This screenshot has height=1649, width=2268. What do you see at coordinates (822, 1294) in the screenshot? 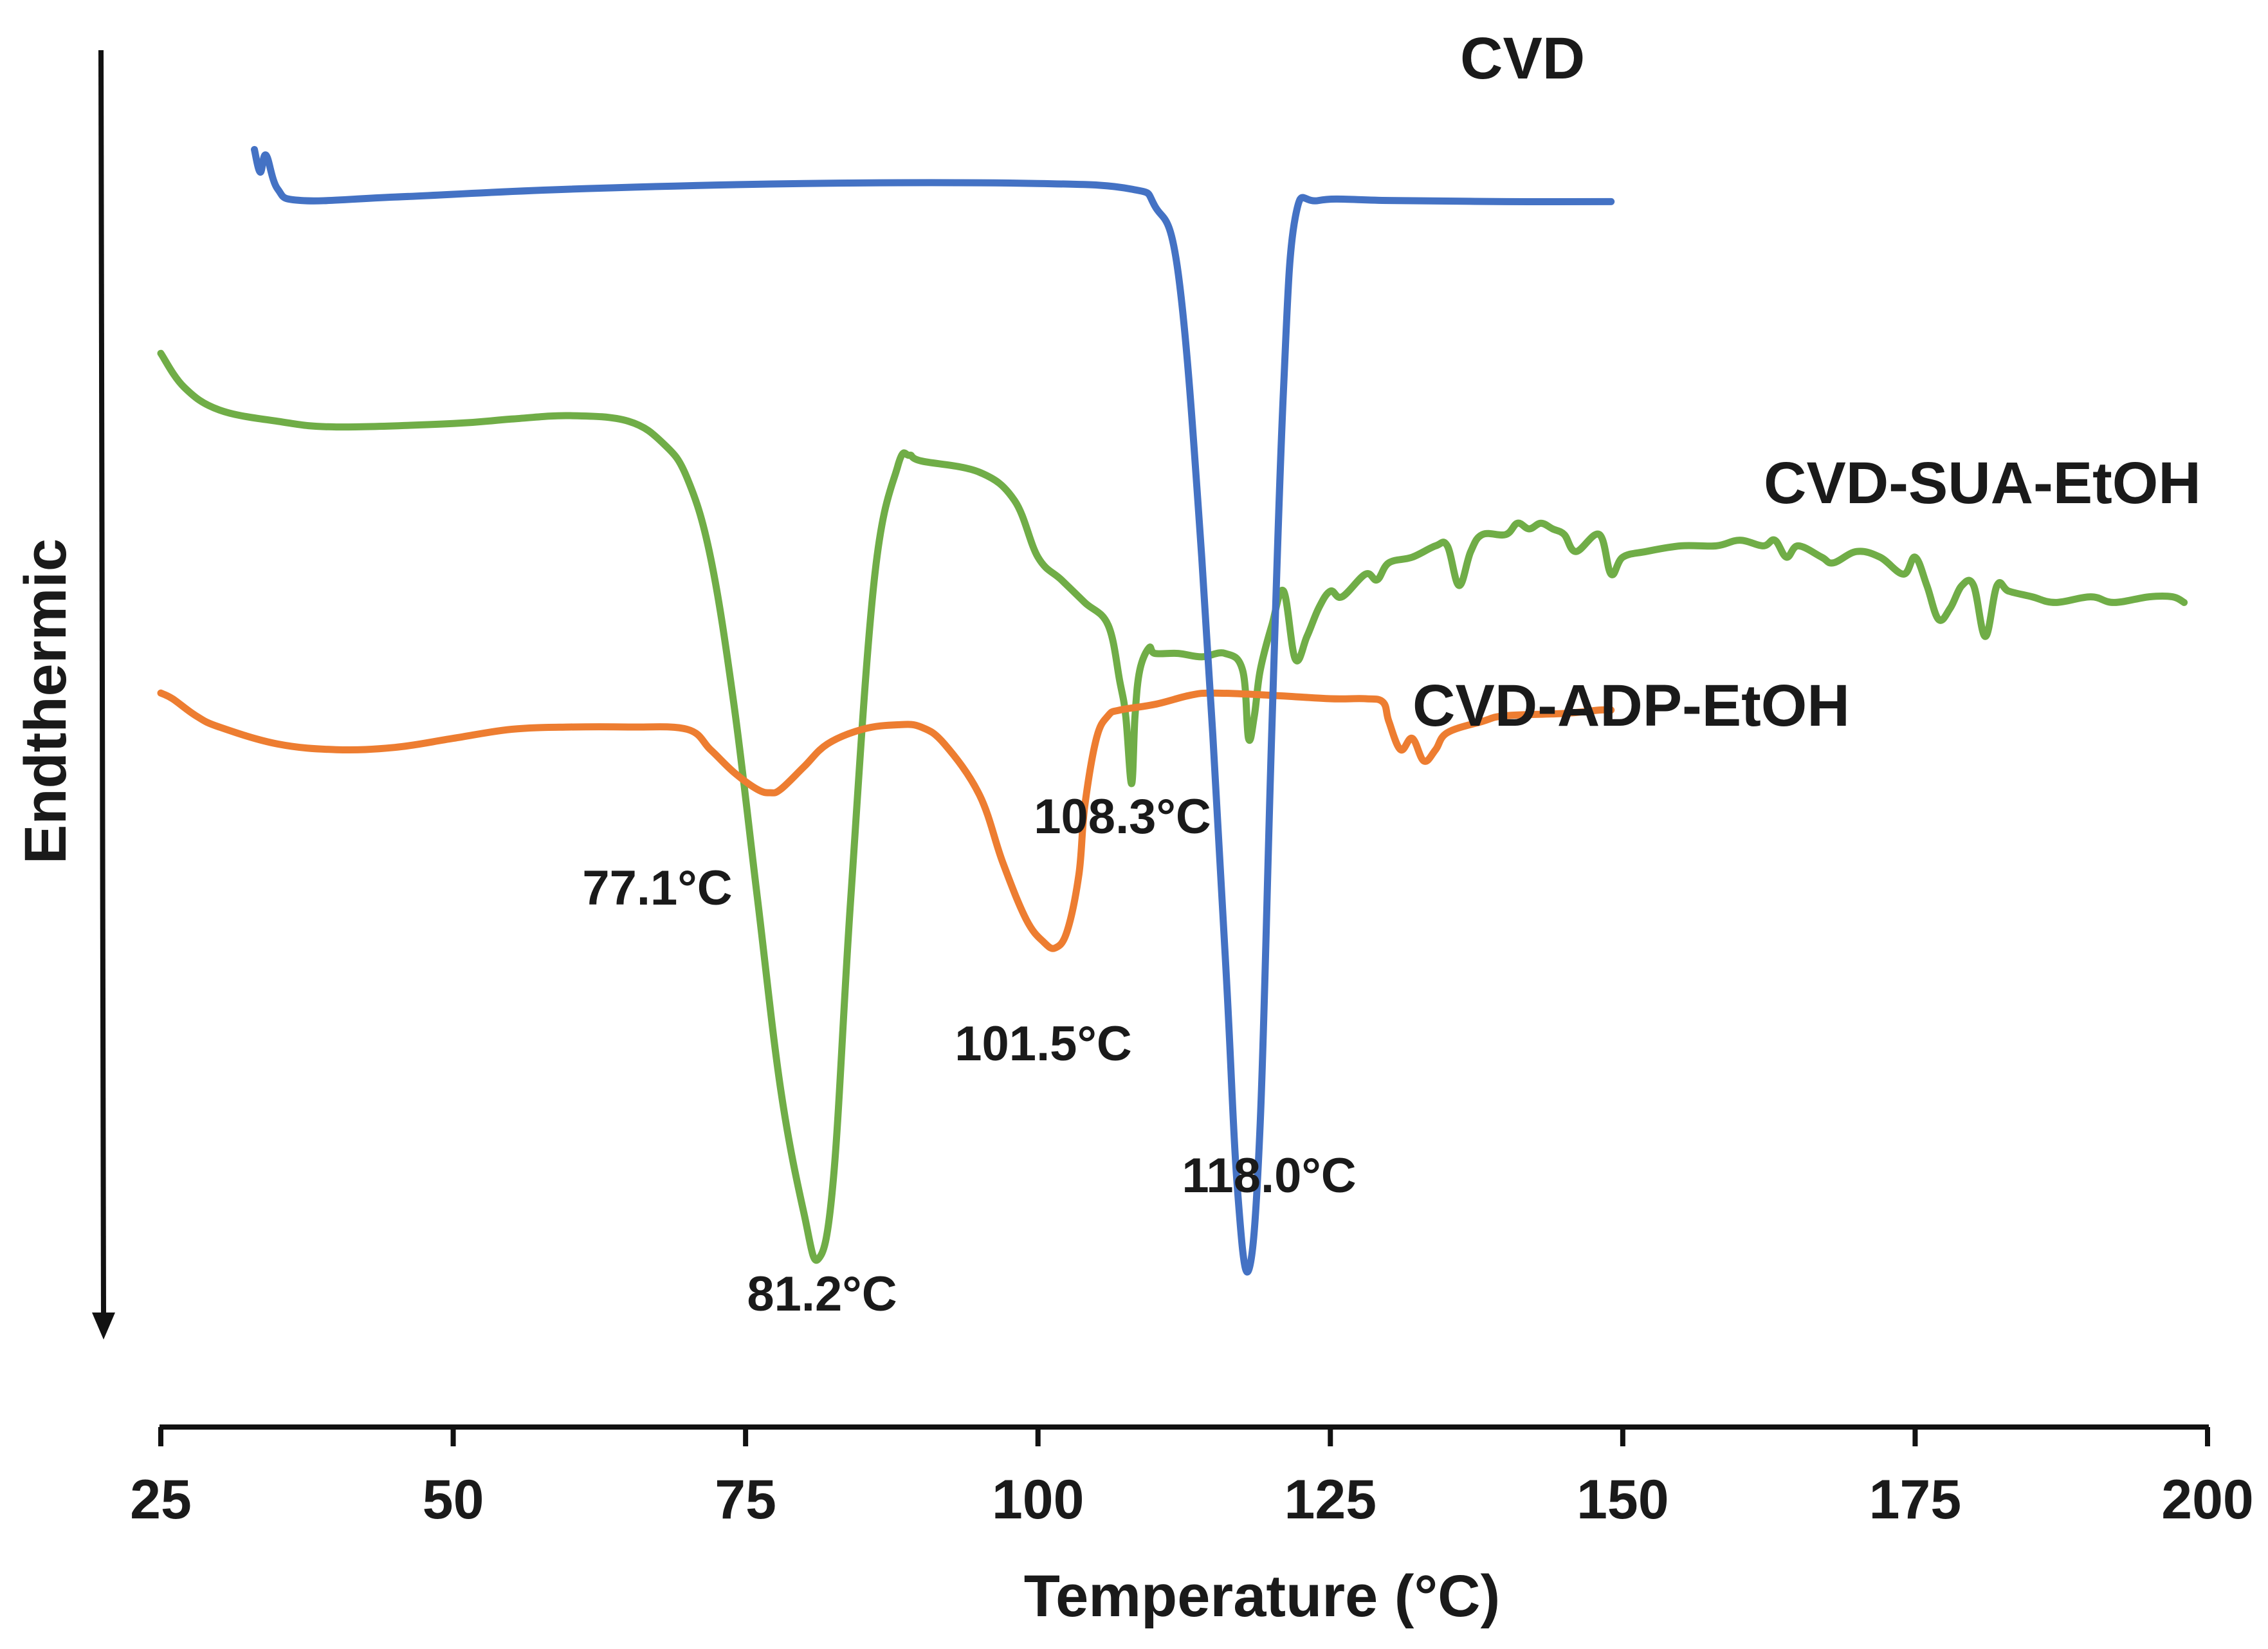
I see `peak-label-81-2: 81.2°C` at bounding box center [822, 1294].